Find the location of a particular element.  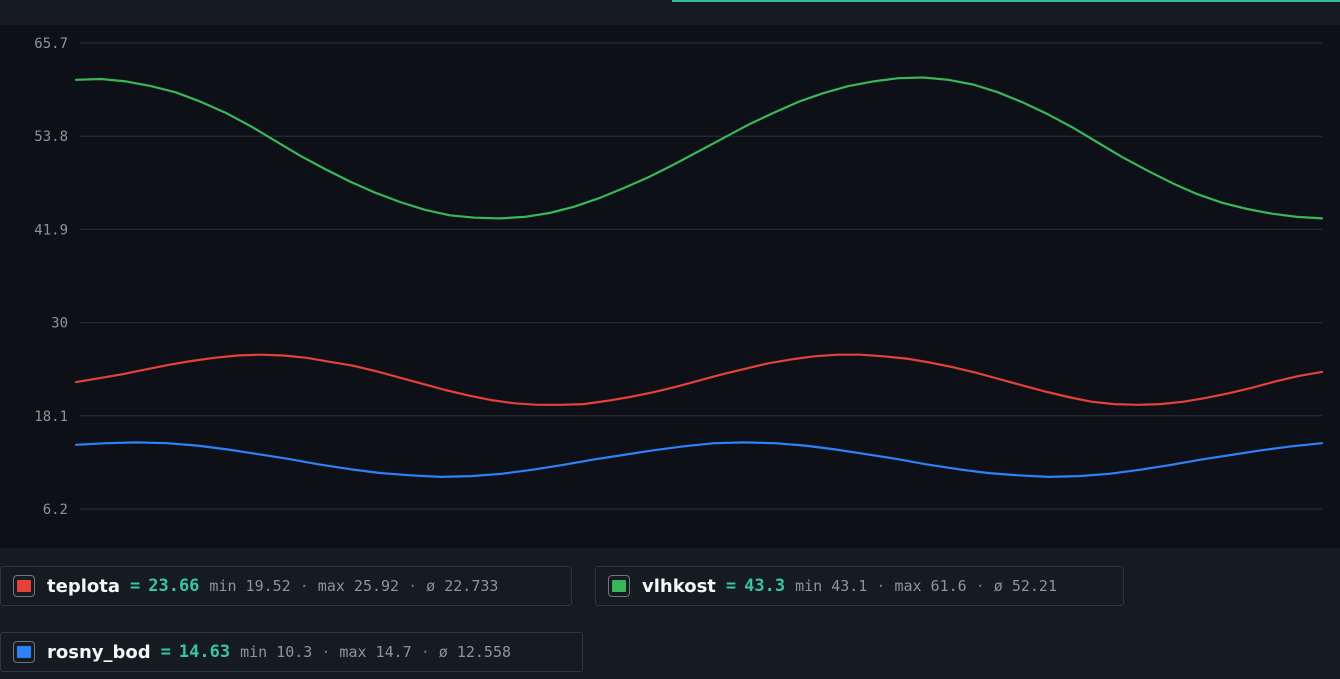

swatch-color-vlhkost is located at coordinates (619, 586).